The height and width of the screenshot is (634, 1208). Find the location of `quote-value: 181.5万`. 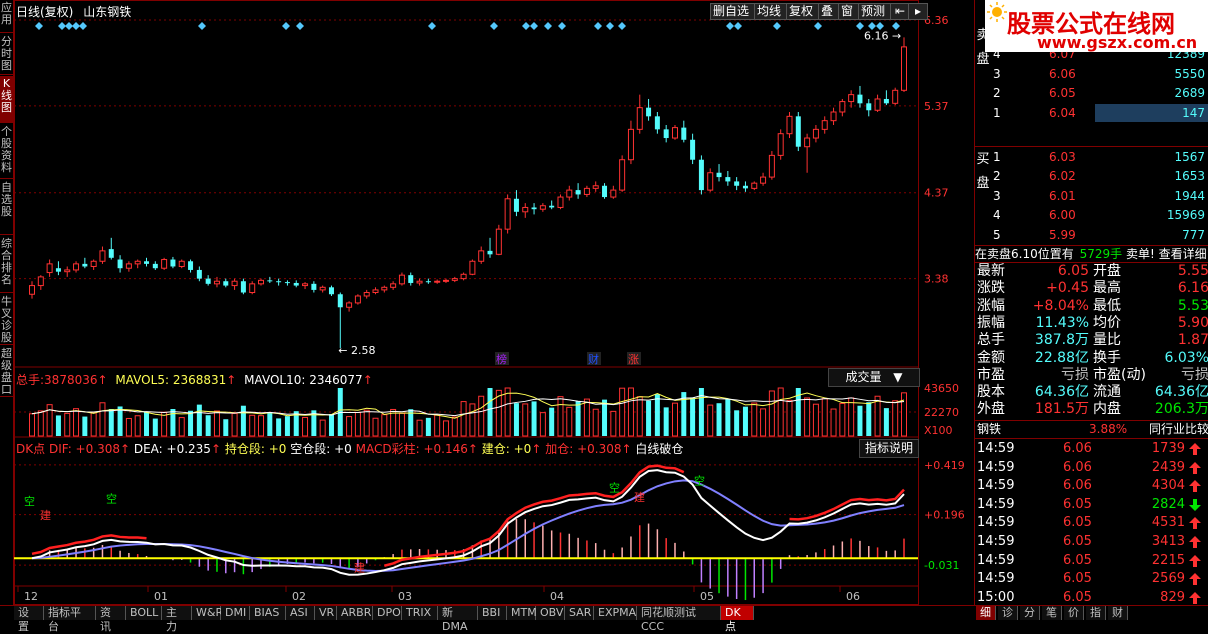

quote-value: 181.5万 is located at coordinates (1061, 409).